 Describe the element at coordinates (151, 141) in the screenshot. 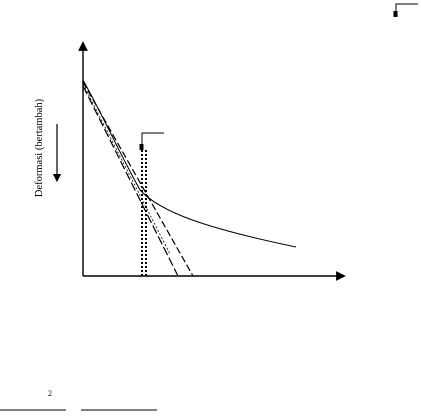

I see `inset-bracket-mark` at that location.